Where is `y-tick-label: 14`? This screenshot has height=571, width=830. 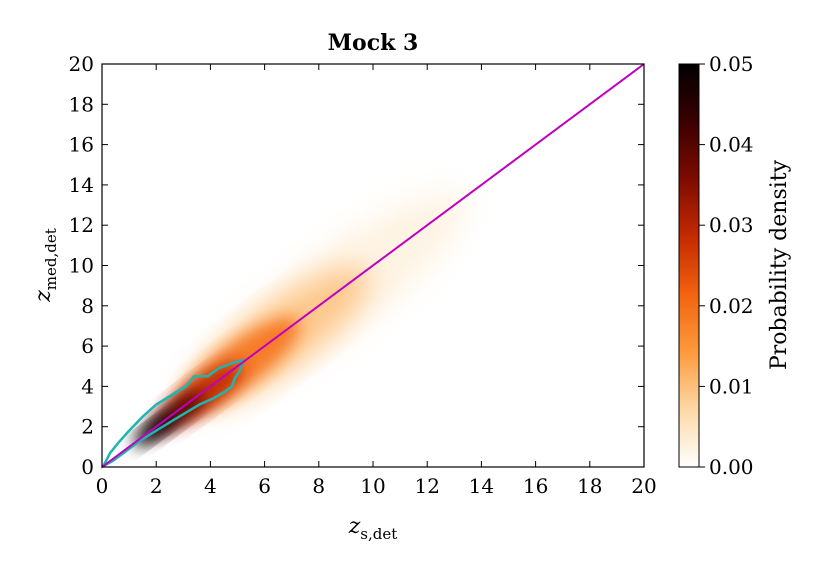
y-tick-label: 14 is located at coordinates (81, 185).